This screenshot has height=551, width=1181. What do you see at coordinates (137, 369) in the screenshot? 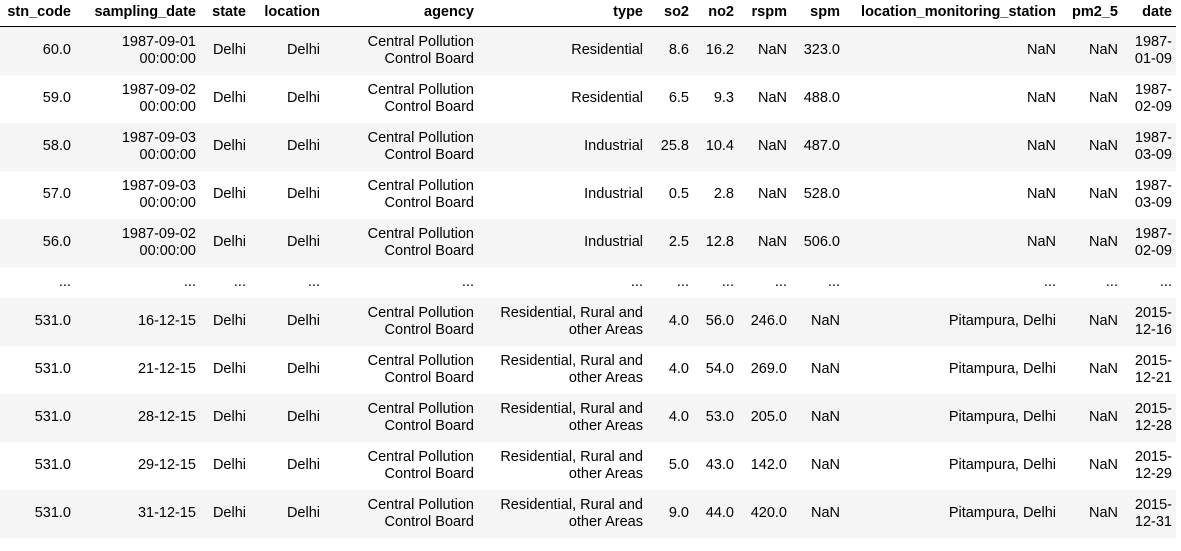
I see `cell-sampling-date: 21-12-15` at bounding box center [137, 369].